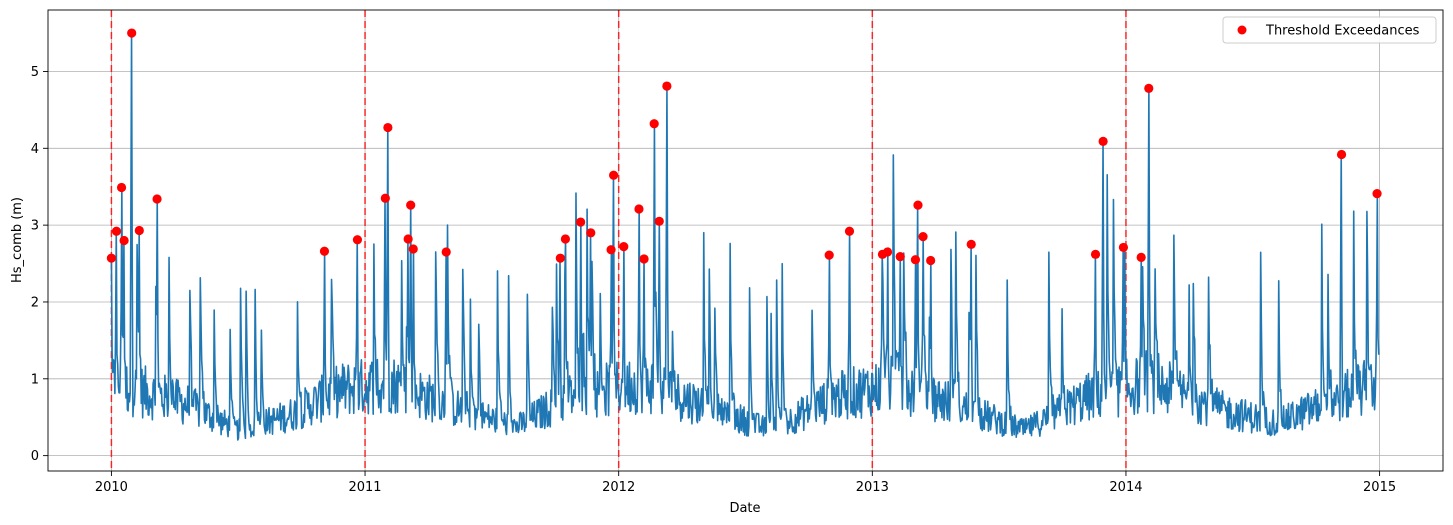 The image size is (1453, 525). I want to click on x-tick-label: 2014, so click(1125, 487).